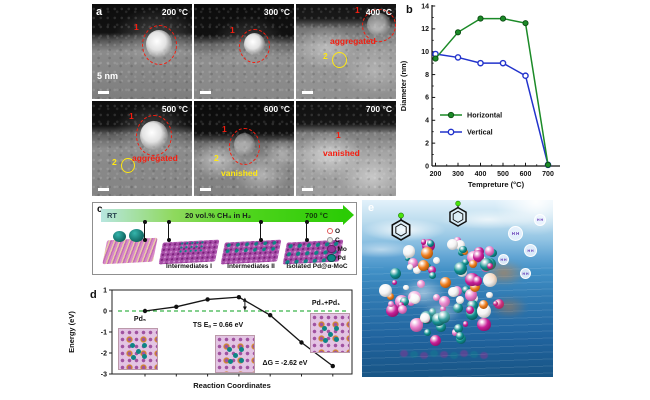  What do you see at coordinates (331, 249) in the screenshot?
I see `atom-mo-icon` at bounding box center [331, 249].